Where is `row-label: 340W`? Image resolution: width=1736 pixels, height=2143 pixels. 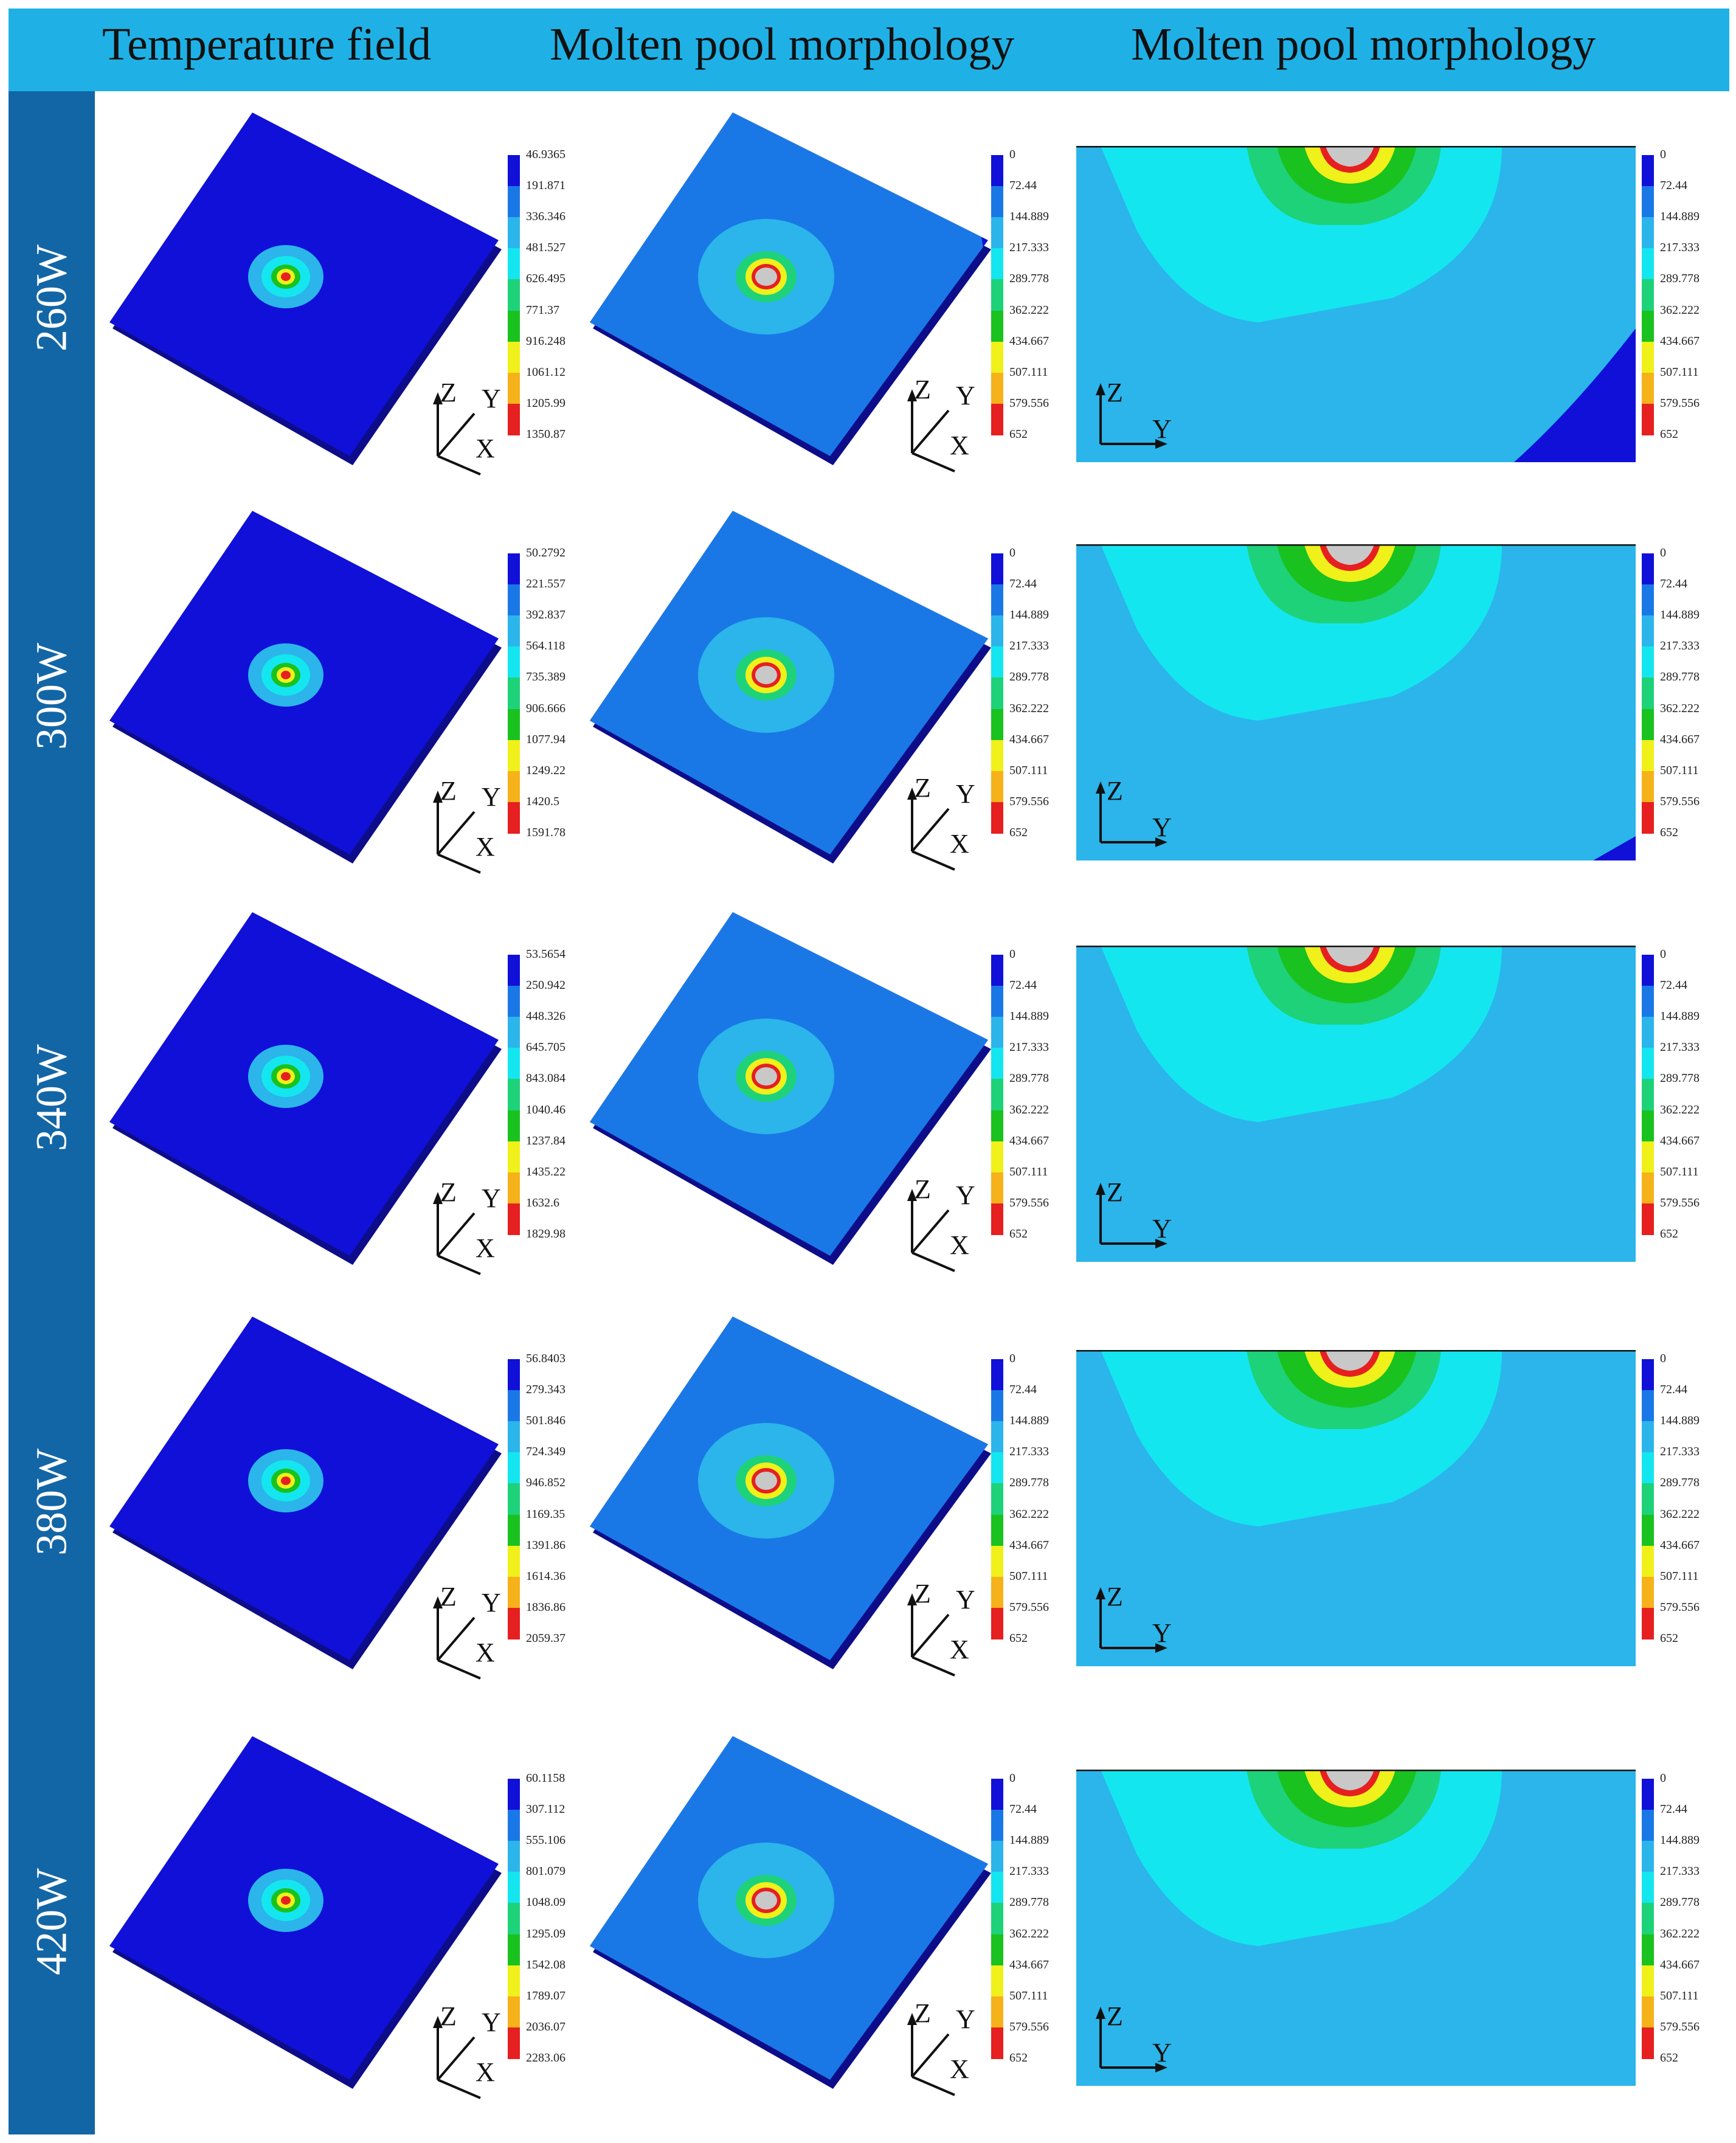
row-label: 340W is located at coordinates (52, 1097).